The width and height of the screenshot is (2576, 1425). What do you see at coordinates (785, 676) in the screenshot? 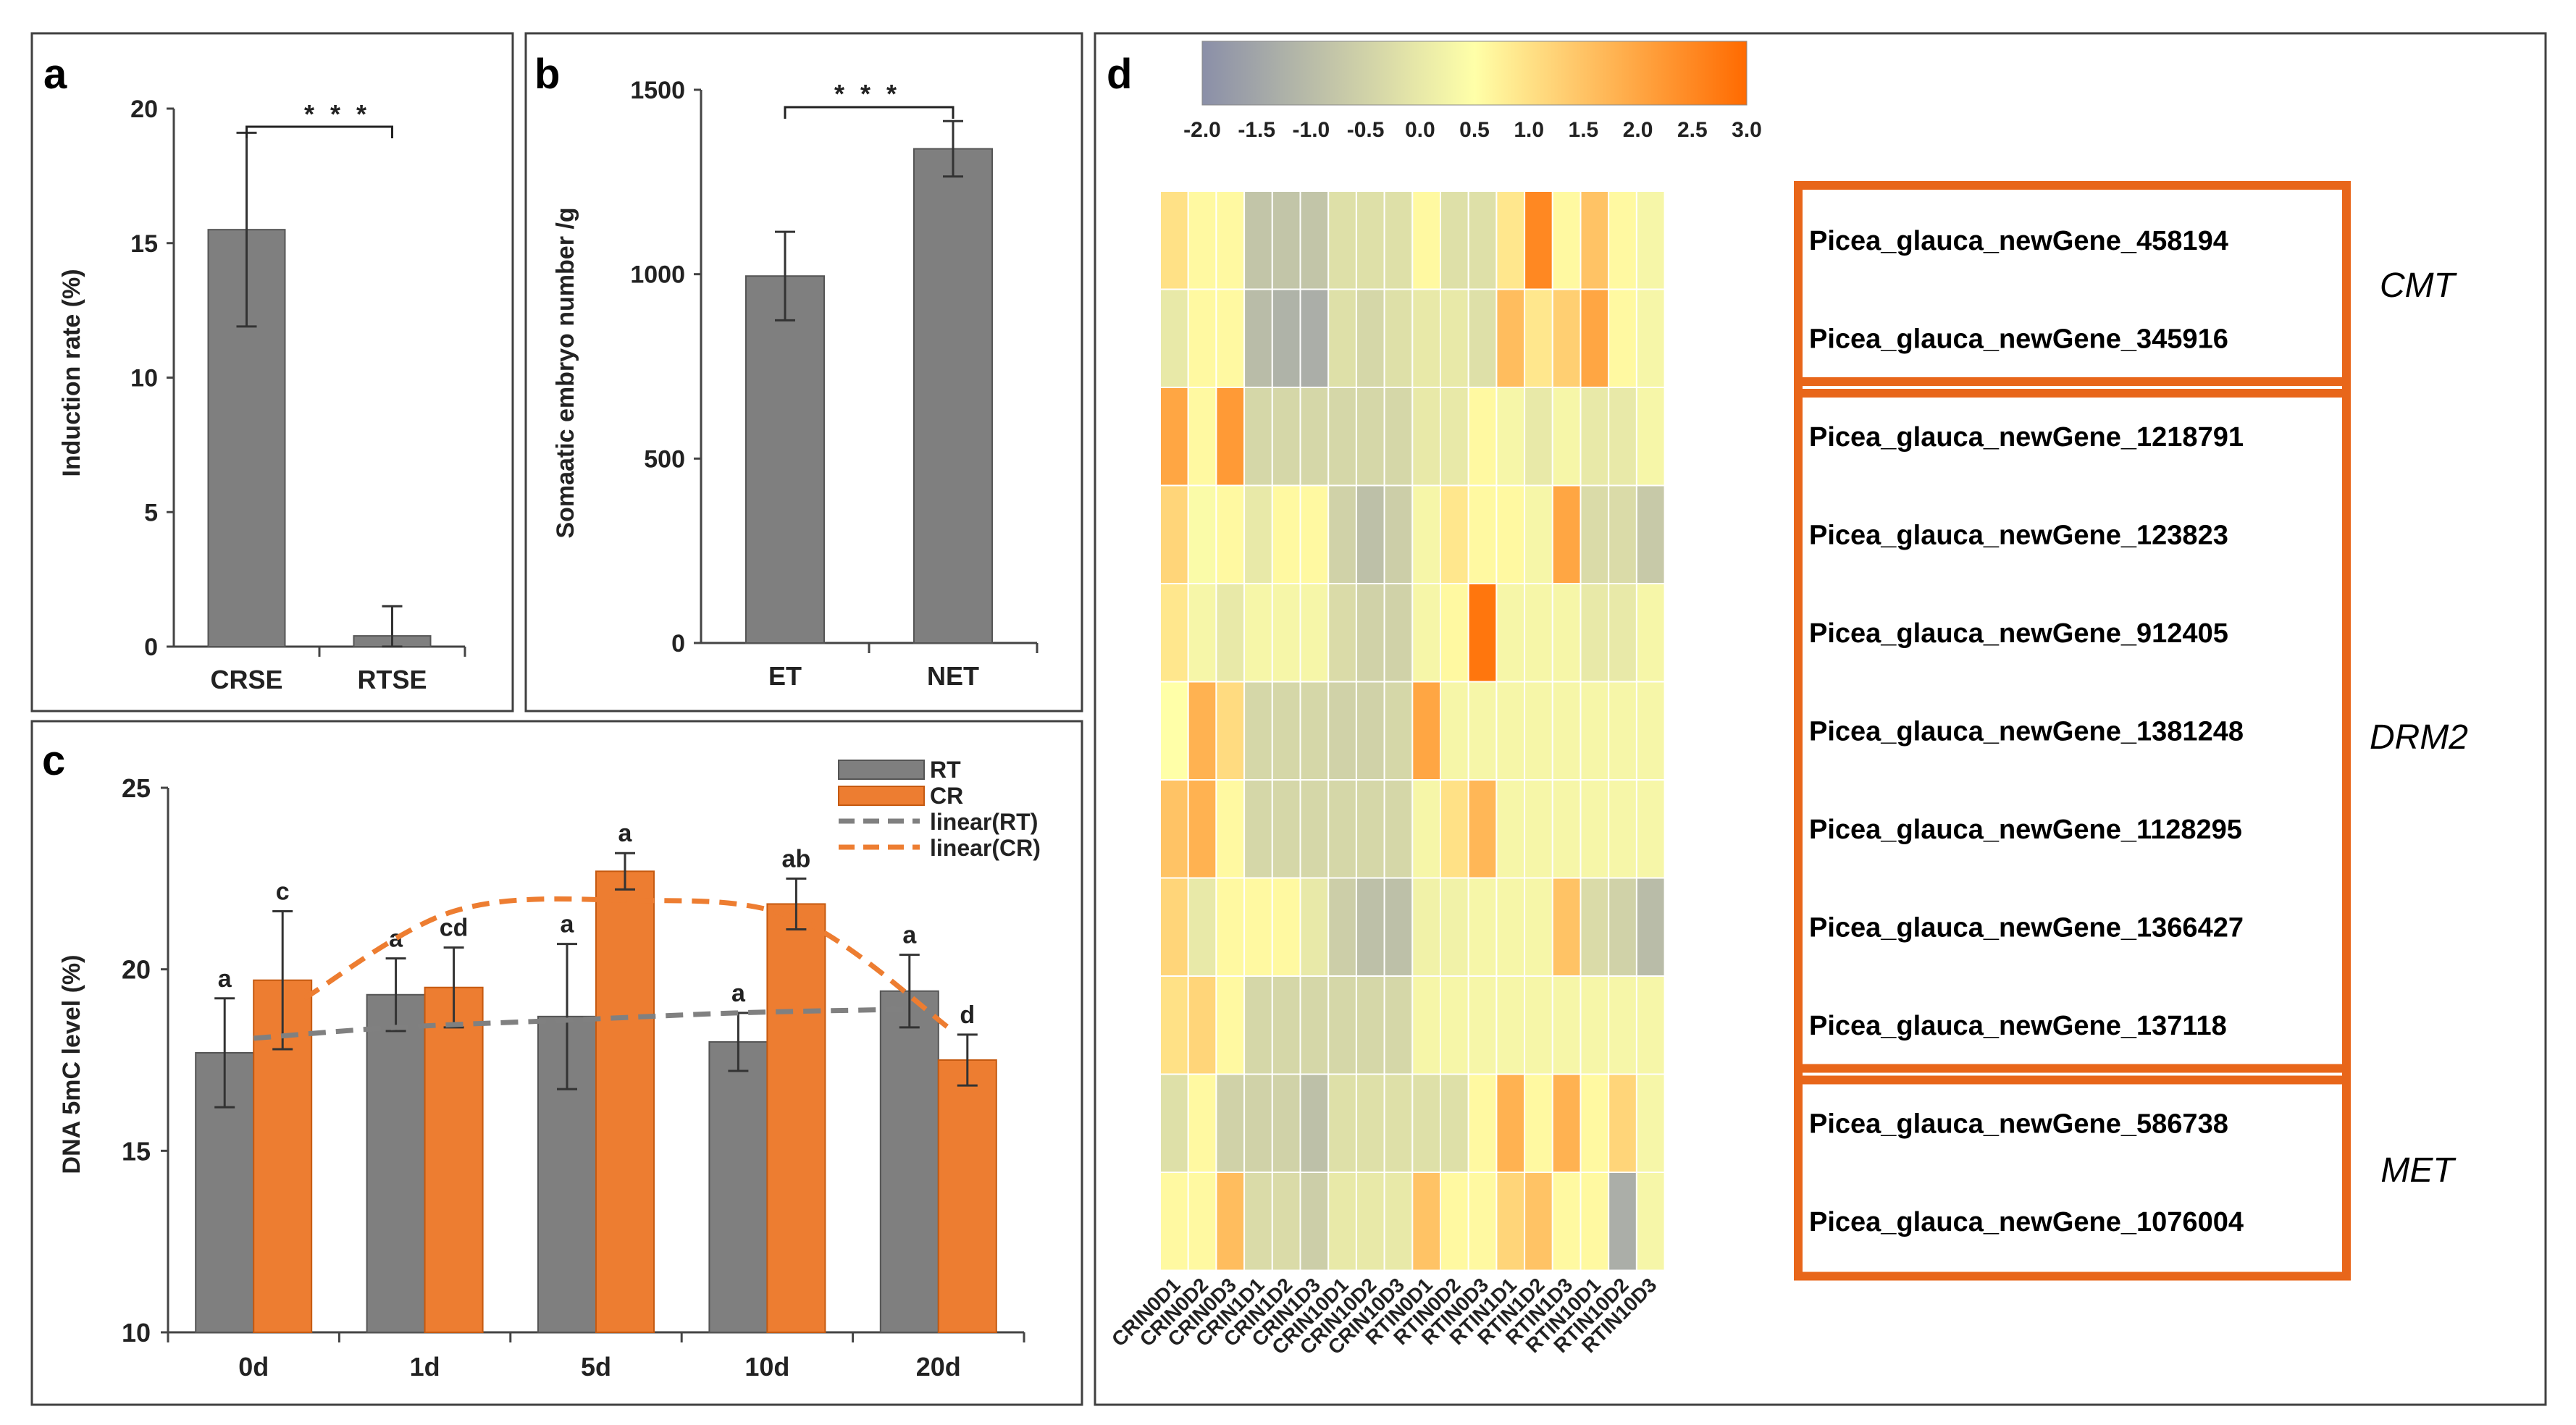
I see `panel-b-xtick-label: ET` at bounding box center [785, 676].